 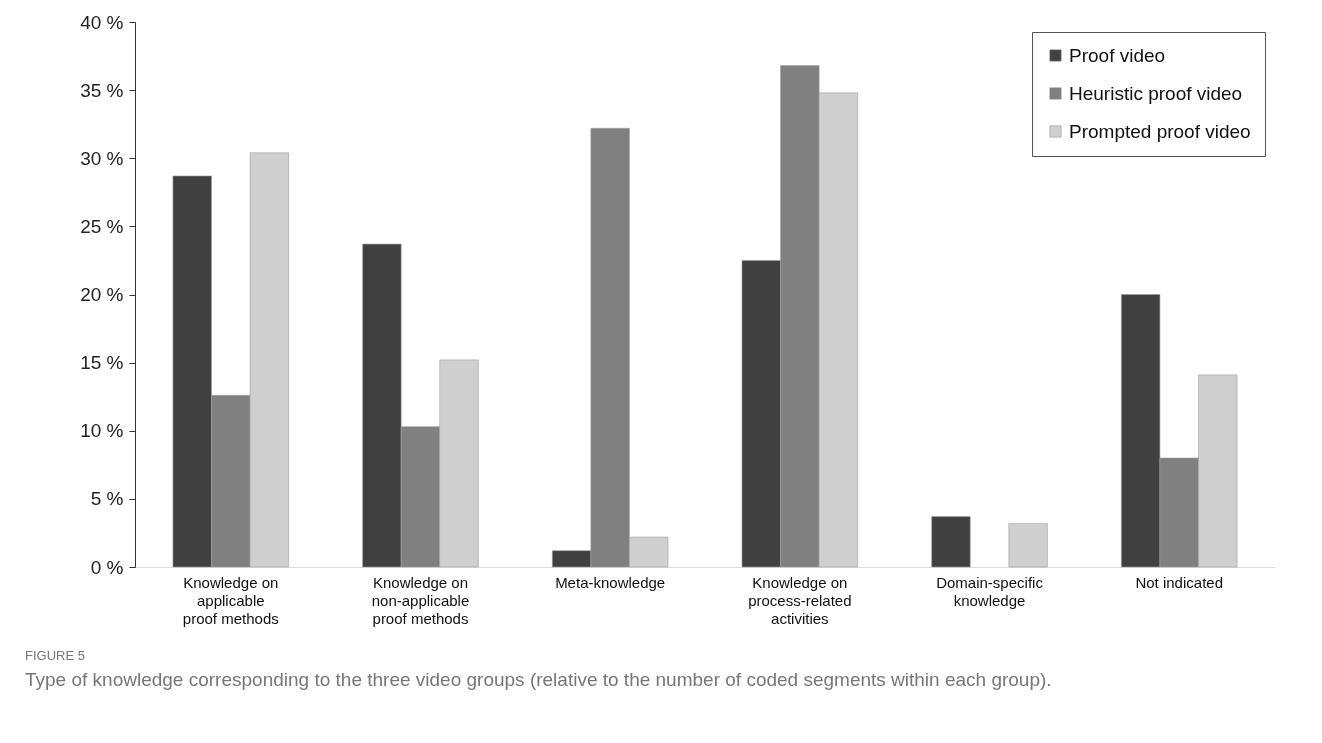 I want to click on x-tick-label: Domain-specific knowledge, so click(x=990, y=591).